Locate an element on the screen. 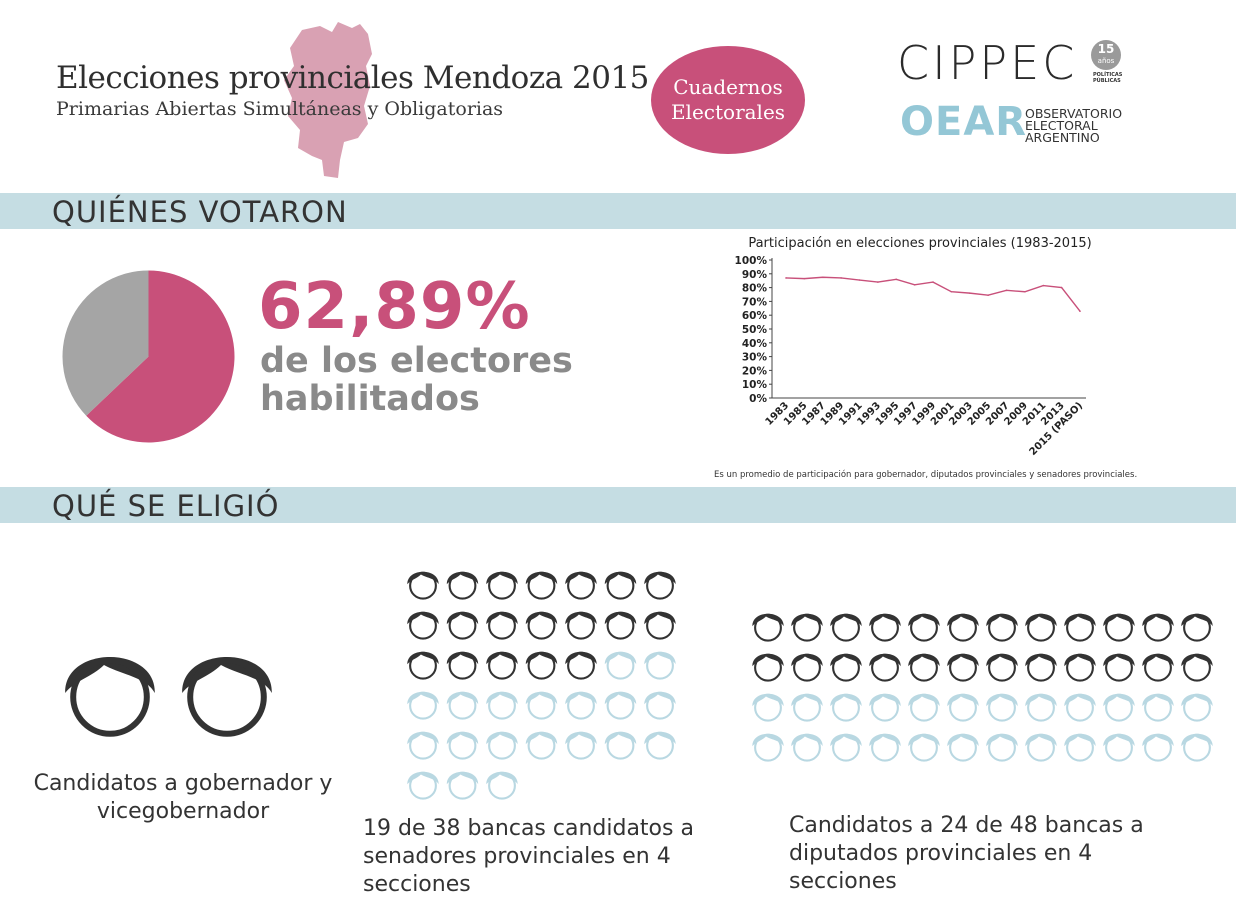 This screenshot has width=1236, height=900. cippec-logo: CIPPEC is located at coordinates (987, 63).